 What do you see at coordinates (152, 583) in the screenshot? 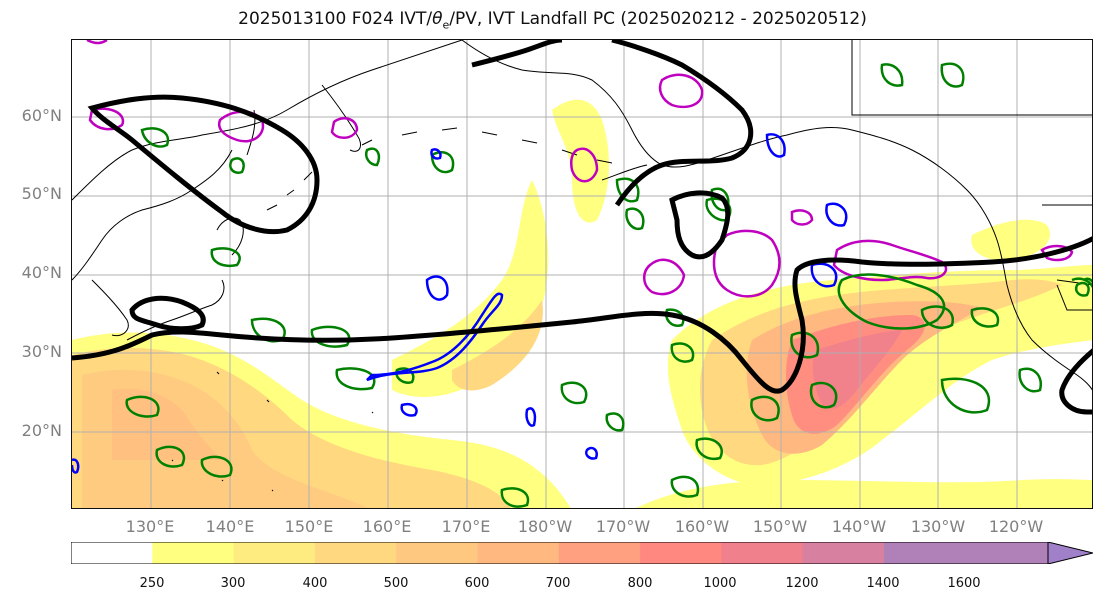
I see `colorbar-tick-250: 250` at bounding box center [152, 583].